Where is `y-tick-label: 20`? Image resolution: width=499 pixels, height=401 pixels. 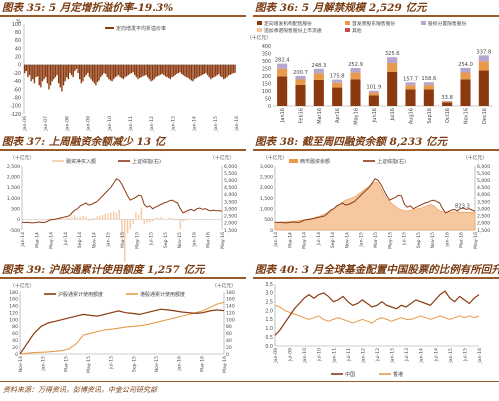 y-tick-label: 20 is located at coordinates (18, 58).